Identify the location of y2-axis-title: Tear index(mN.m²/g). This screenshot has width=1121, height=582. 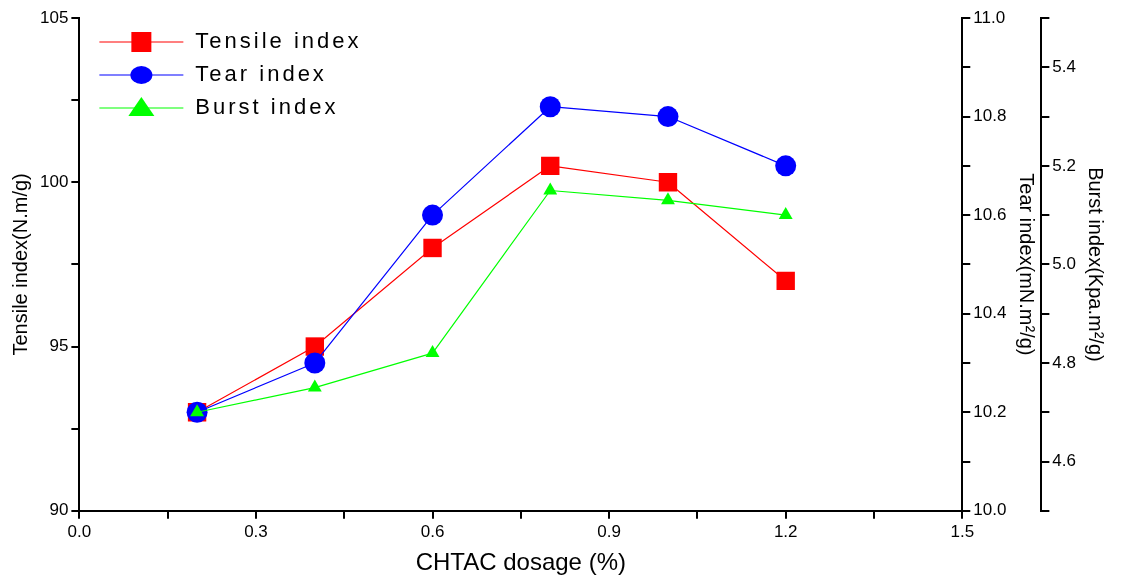
(1026, 264).